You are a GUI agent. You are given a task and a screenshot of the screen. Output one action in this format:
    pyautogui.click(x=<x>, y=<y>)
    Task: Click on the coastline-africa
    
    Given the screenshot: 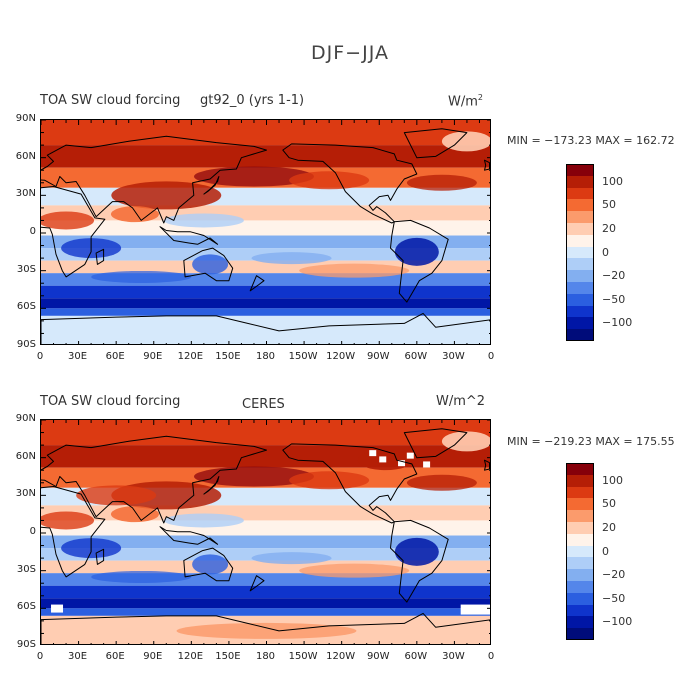 What is the action you would take?
    pyautogui.click(x=73, y=232)
    